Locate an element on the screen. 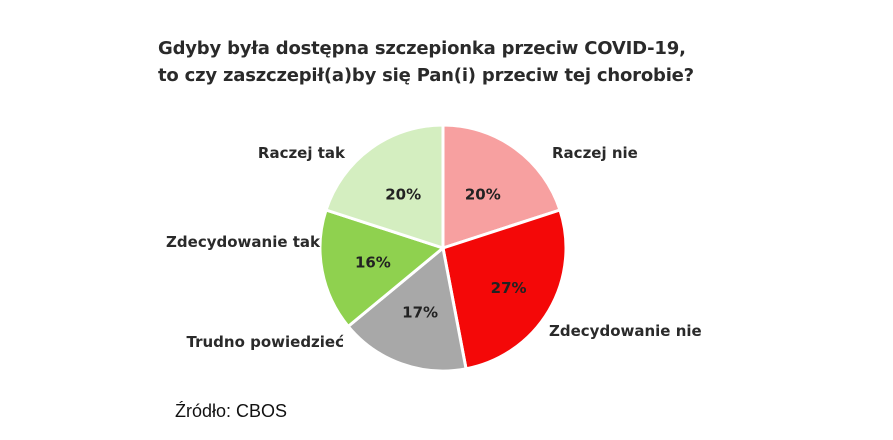 The image size is (893, 440). source-note: Źródło: CBOS is located at coordinates (231, 411).